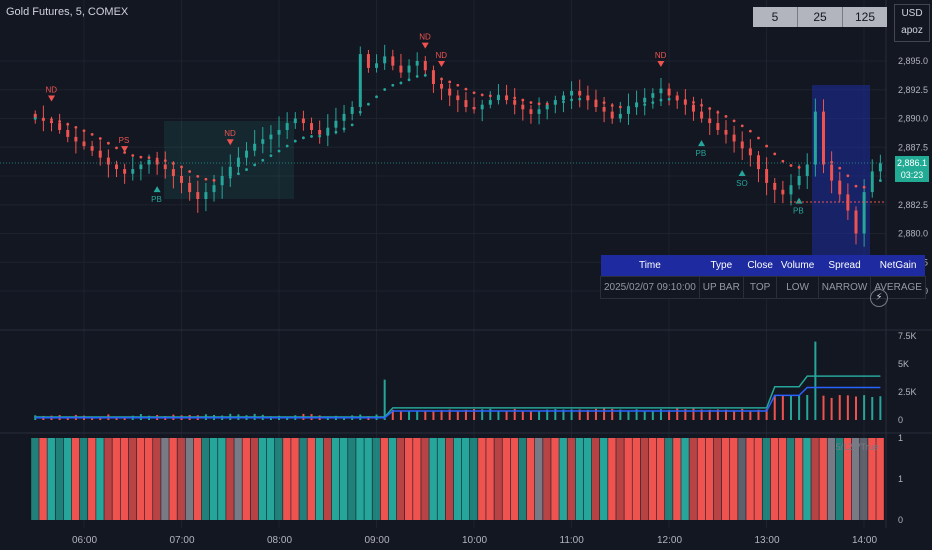  What do you see at coordinates (820, 17) in the screenshot?
I see `period-button-25: 25` at bounding box center [820, 17].